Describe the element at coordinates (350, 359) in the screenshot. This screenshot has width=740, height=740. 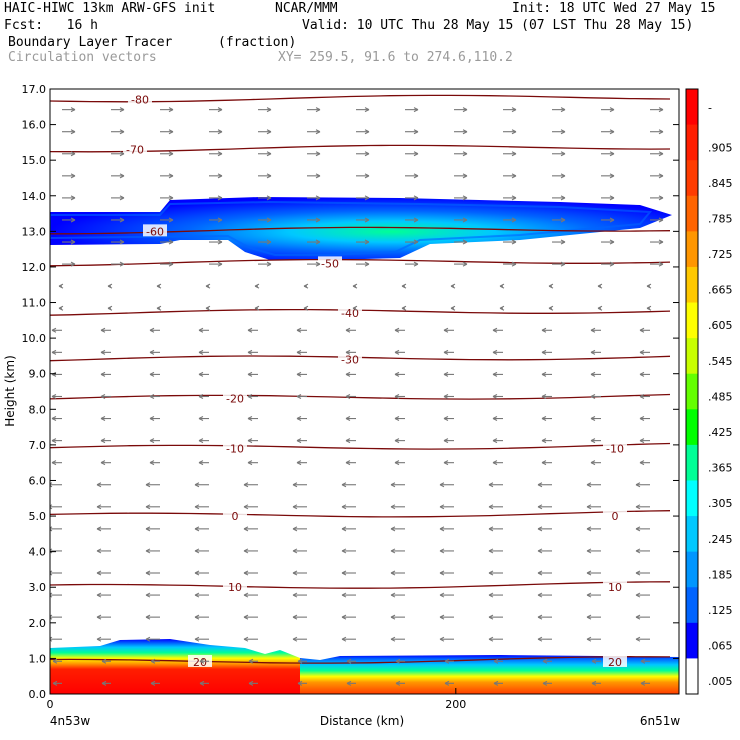
I see `contour-label: -30` at that location.